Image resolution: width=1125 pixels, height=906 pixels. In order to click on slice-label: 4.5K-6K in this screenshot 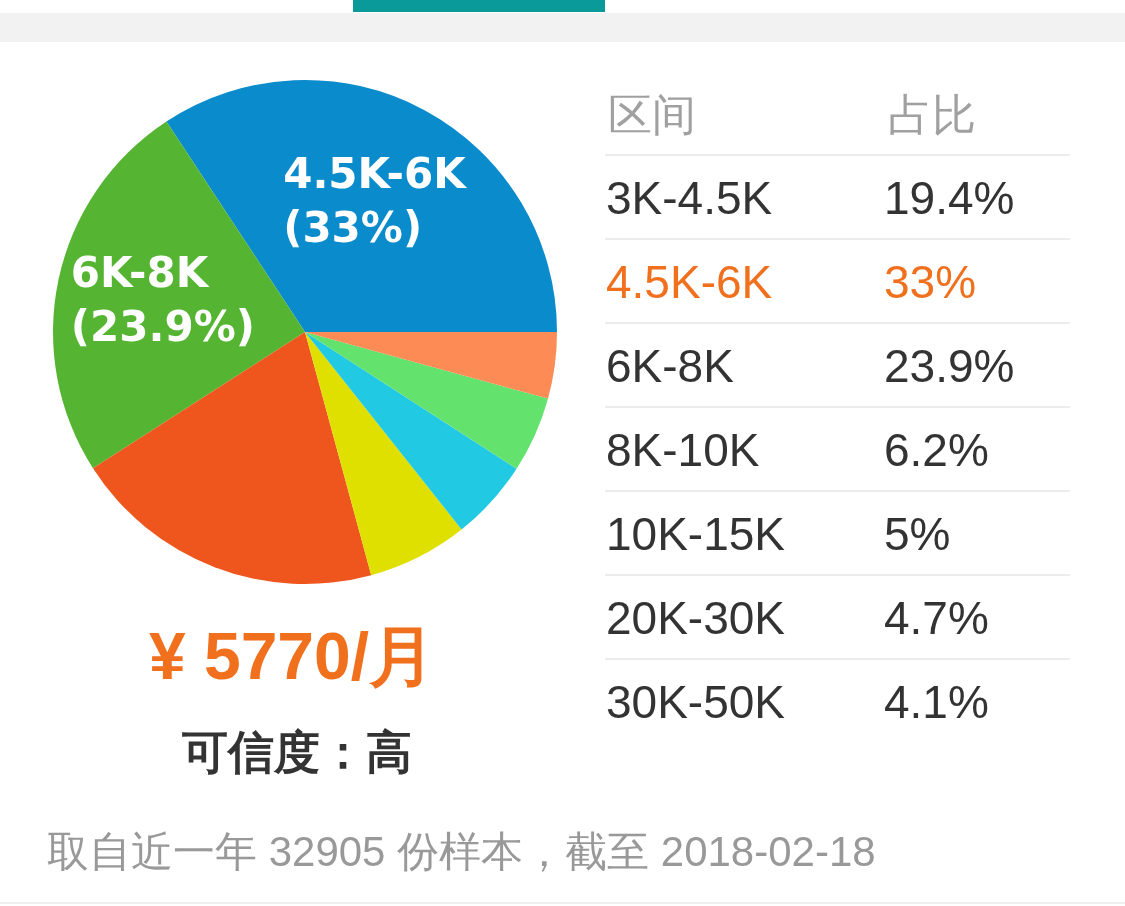, I will do `click(375, 174)`.